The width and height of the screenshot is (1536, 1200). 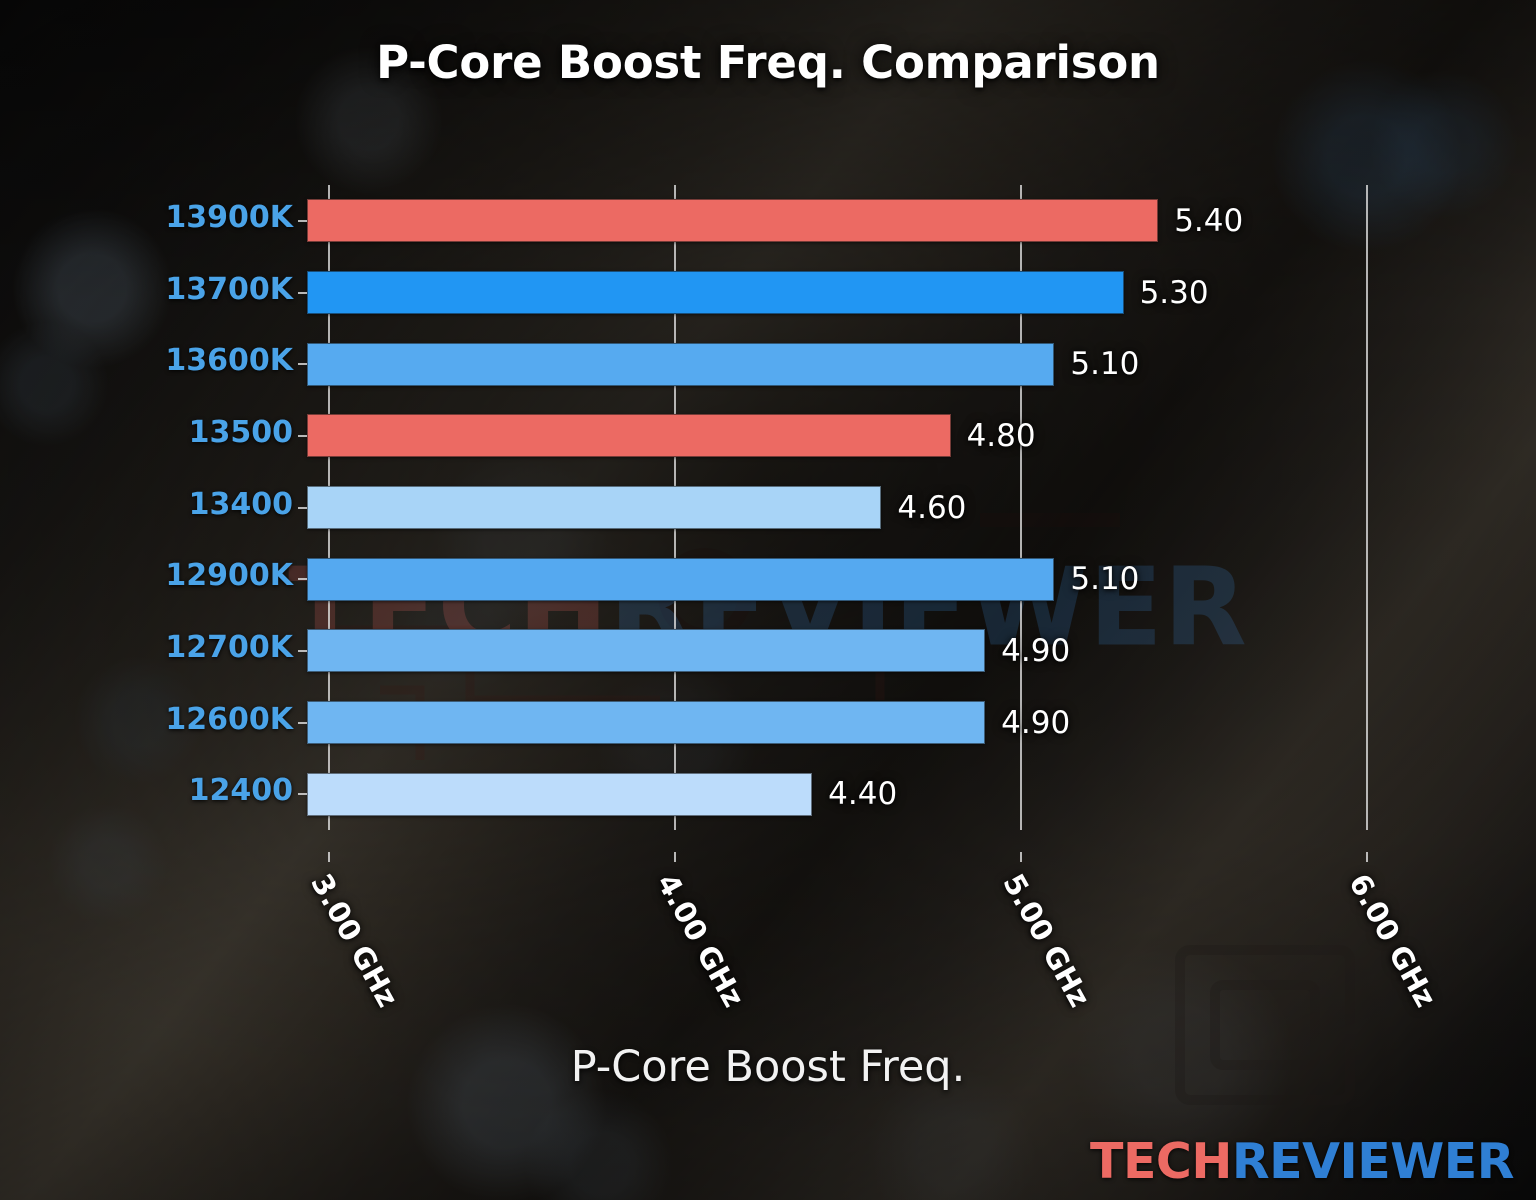 What do you see at coordinates (715, 292) in the screenshot?
I see `bar-13700K` at bounding box center [715, 292].